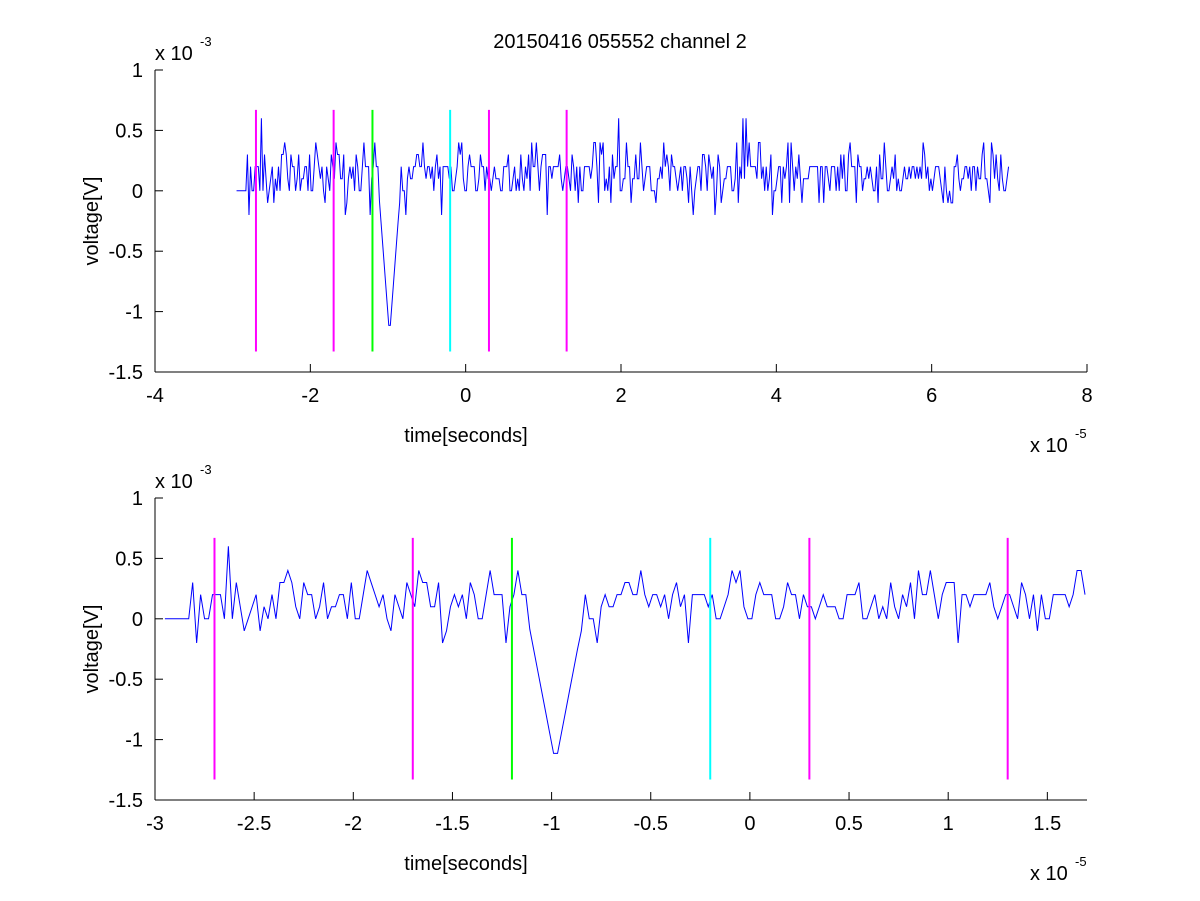 The image size is (1200, 901). I want to click on x-tick-label: 2, so click(620, 396).